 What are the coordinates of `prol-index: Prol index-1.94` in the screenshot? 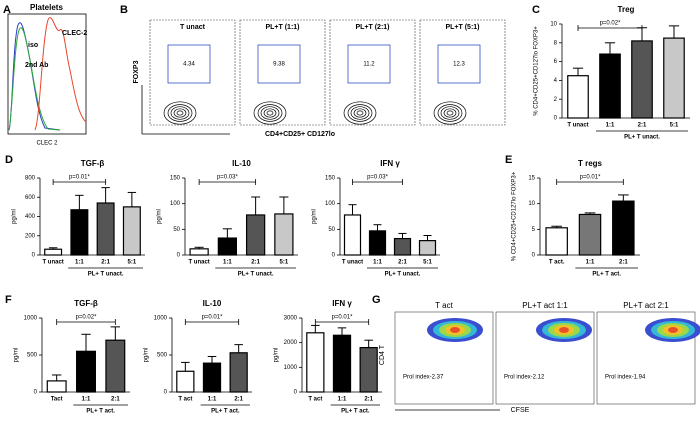 It's located at (625, 378).